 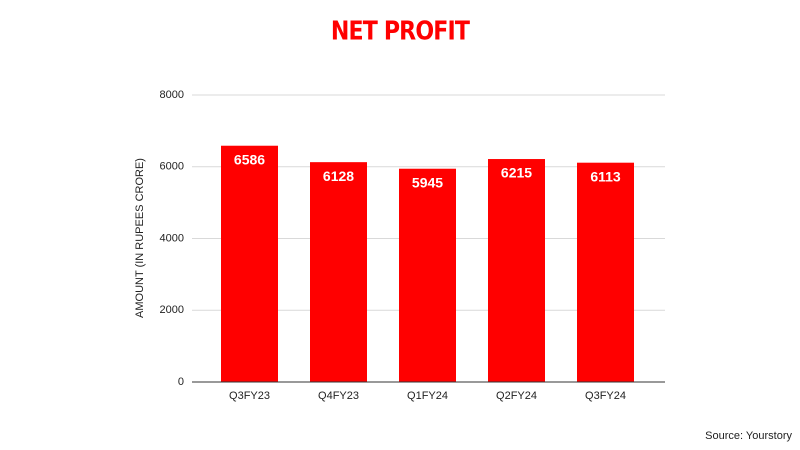 What do you see at coordinates (516, 396) in the screenshot?
I see `x-tick-label: Q2FY24` at bounding box center [516, 396].